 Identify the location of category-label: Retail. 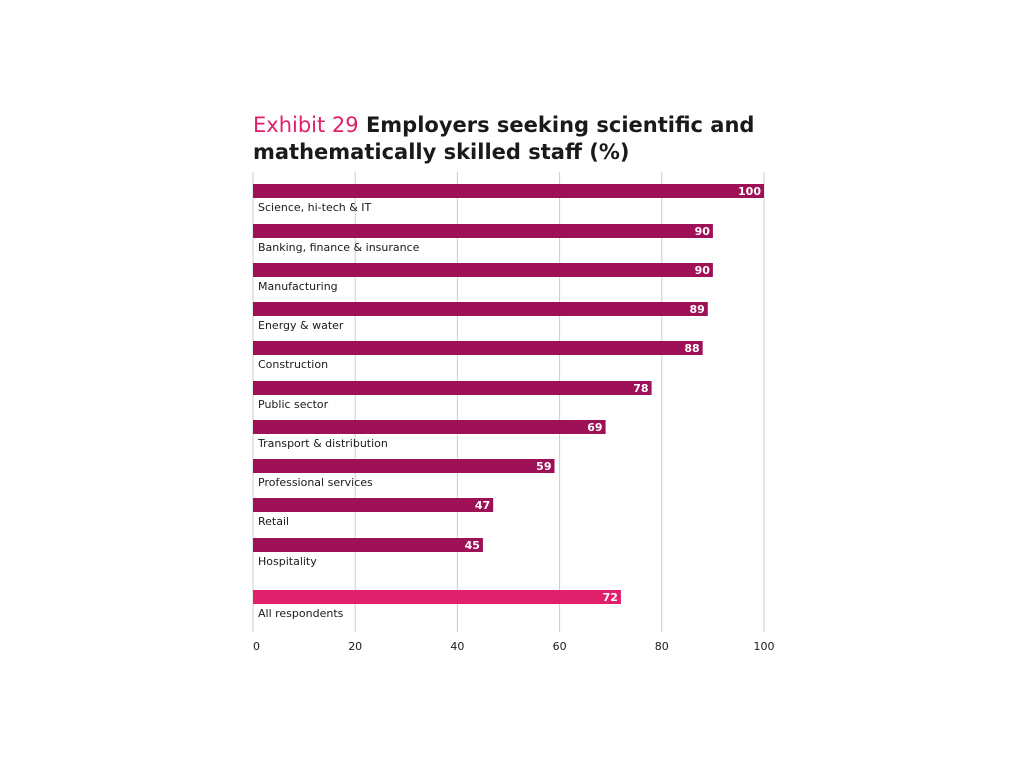
(273, 521).